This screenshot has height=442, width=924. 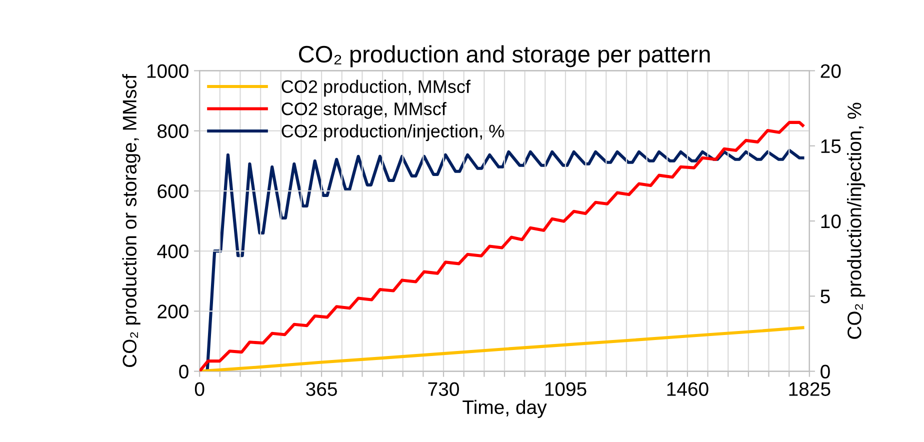 What do you see at coordinates (504, 409) in the screenshot?
I see `x-axis-title: Time, day` at bounding box center [504, 409].